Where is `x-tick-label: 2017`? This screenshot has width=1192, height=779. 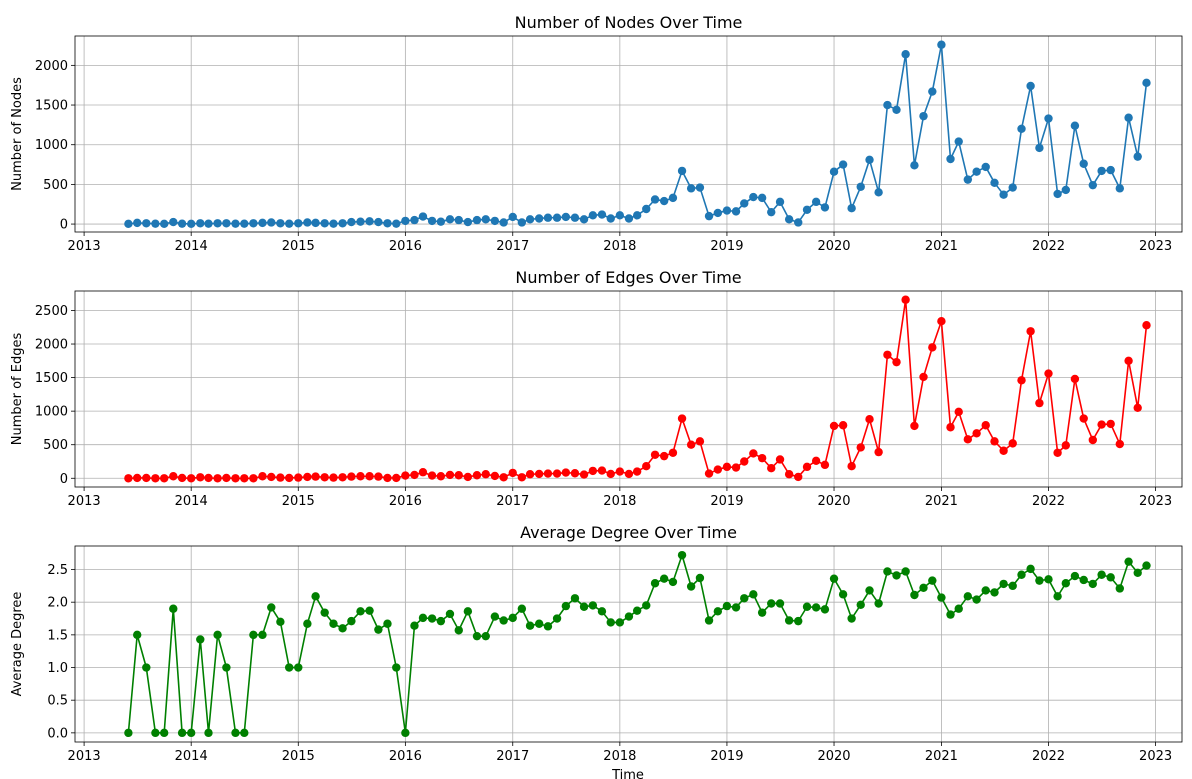
x-tick-label: 2017 is located at coordinates (512, 246).